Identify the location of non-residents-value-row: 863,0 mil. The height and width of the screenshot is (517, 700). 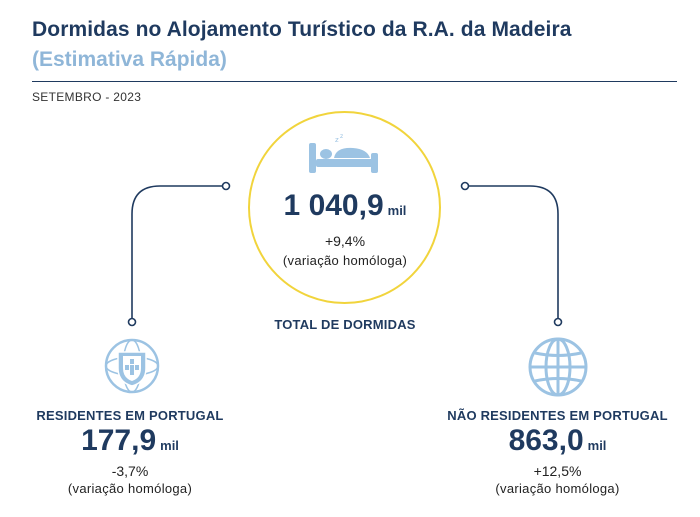
(557, 441).